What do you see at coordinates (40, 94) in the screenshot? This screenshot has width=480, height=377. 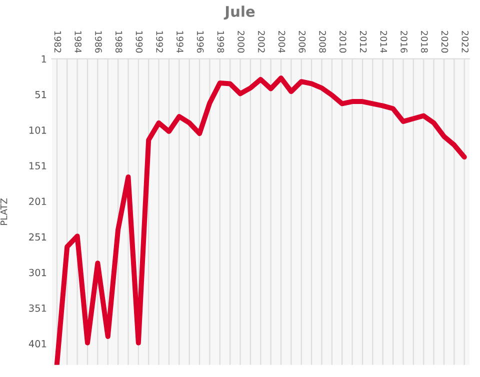 I see `y-tick-label: 51` at bounding box center [40, 94].